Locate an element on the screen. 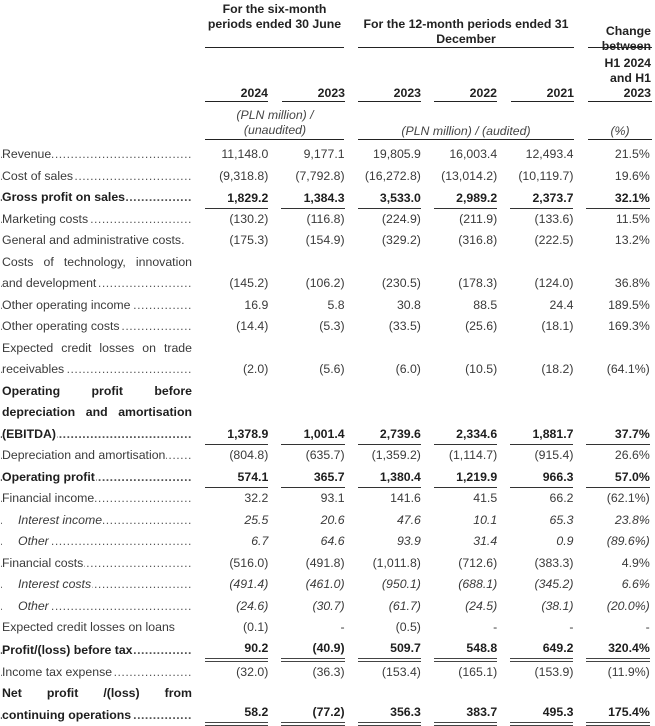 This screenshot has height=726, width=655. row-label: Expected credit losses on loans is located at coordinates (96, 628).